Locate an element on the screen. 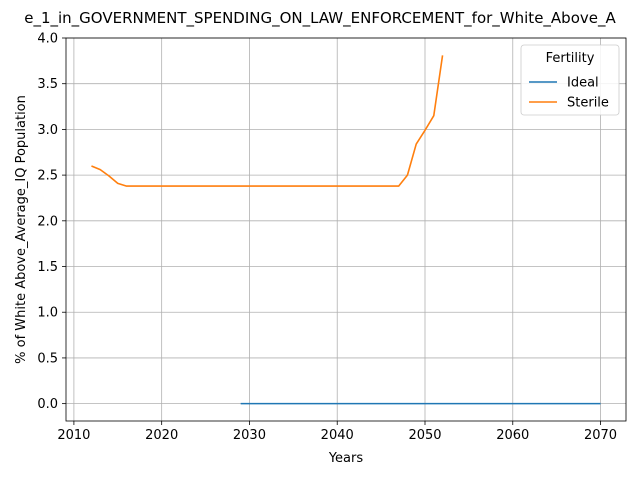  y-tick-label: 3.5 is located at coordinates (47, 84).